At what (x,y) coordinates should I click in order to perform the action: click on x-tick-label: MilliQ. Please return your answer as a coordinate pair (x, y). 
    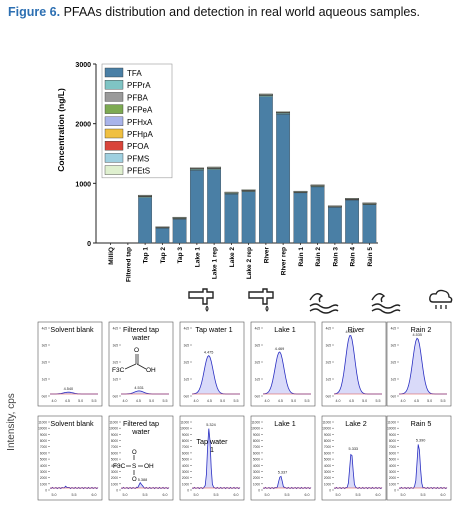
    Looking at the image, I should click on (111, 256).